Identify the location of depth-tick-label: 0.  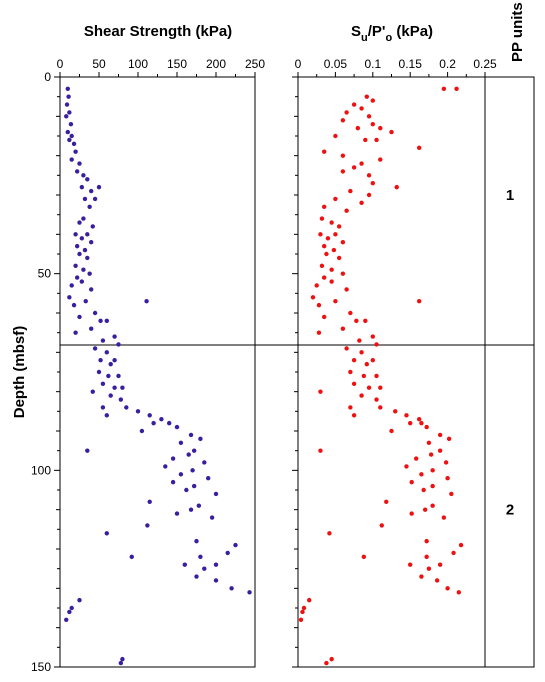
(47, 77).